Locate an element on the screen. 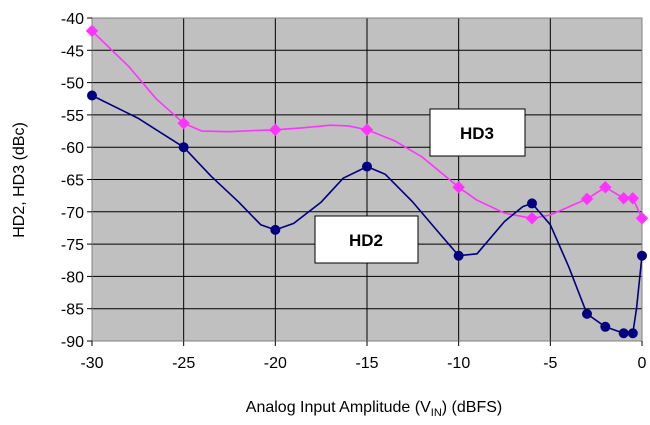 The image size is (650, 425). y-tick-label: -40 is located at coordinates (72, 19).